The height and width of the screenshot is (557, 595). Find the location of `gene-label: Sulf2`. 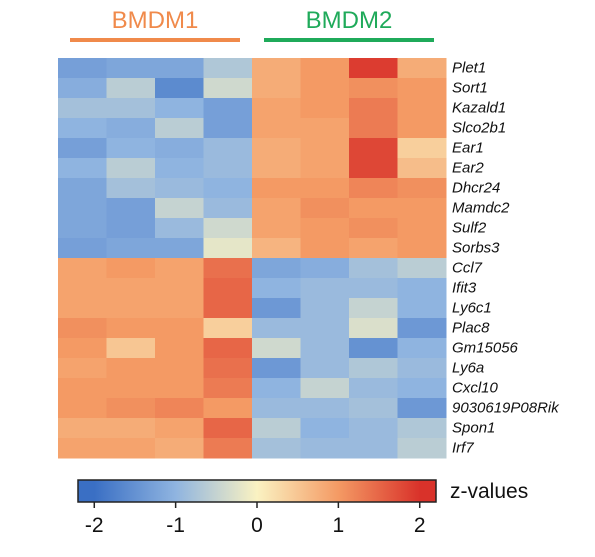

gene-label: Sulf2 is located at coordinates (469, 227).